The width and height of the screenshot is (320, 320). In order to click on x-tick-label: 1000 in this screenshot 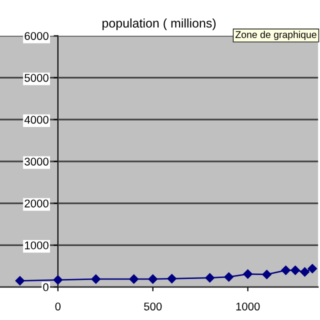, I will do `click(248, 306)`.